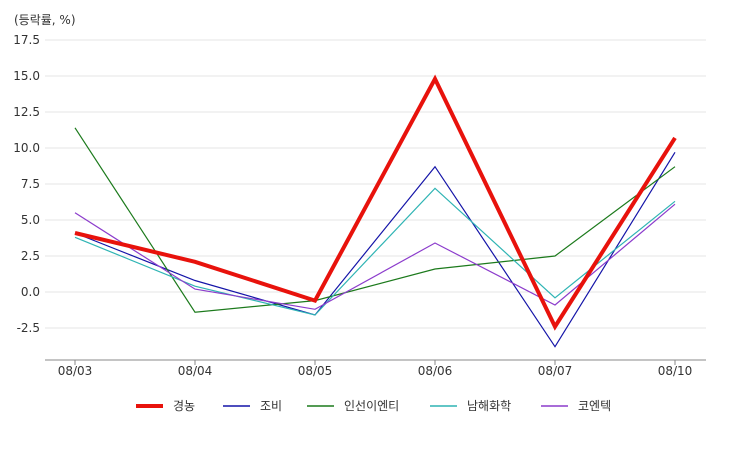  I want to click on y-unit-label: (등락률, %), so click(45, 20).